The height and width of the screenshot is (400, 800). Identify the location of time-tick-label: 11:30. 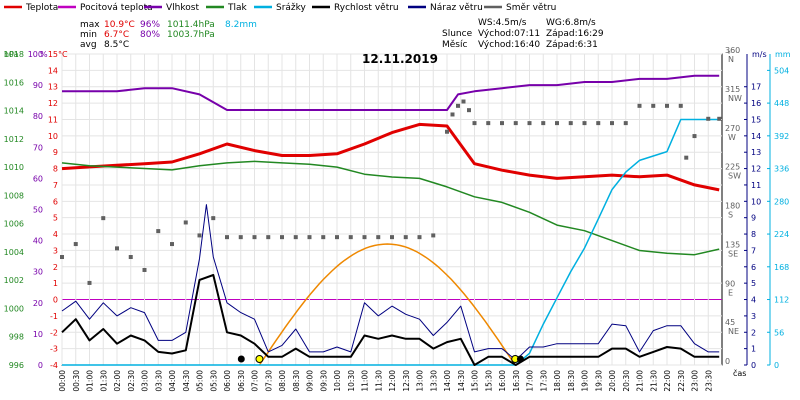
(378, 381).